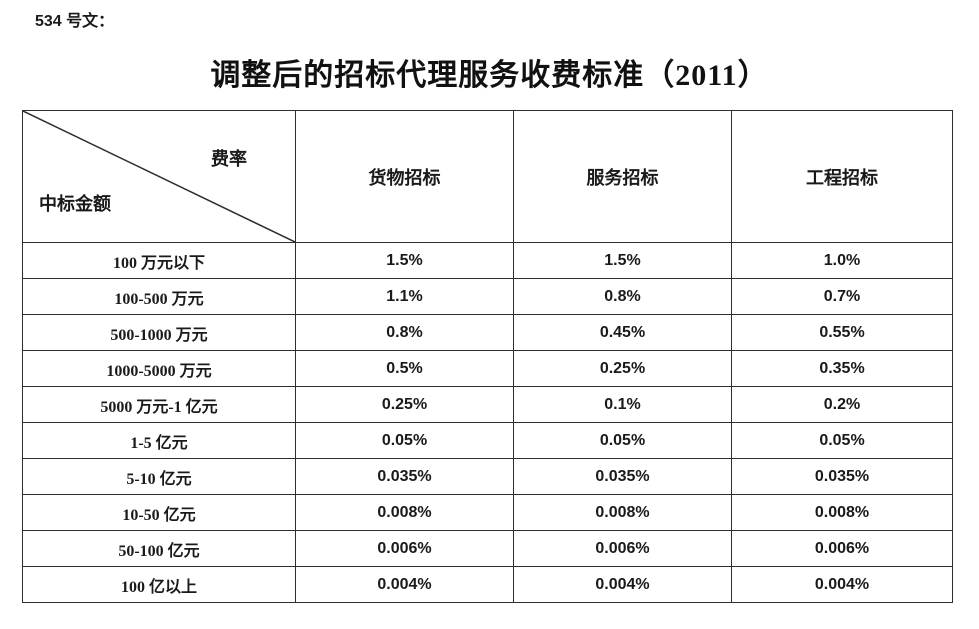 The image size is (979, 629). Describe the element at coordinates (404, 176) in the screenshot. I see `column-header-goods: 货物招标` at that location.